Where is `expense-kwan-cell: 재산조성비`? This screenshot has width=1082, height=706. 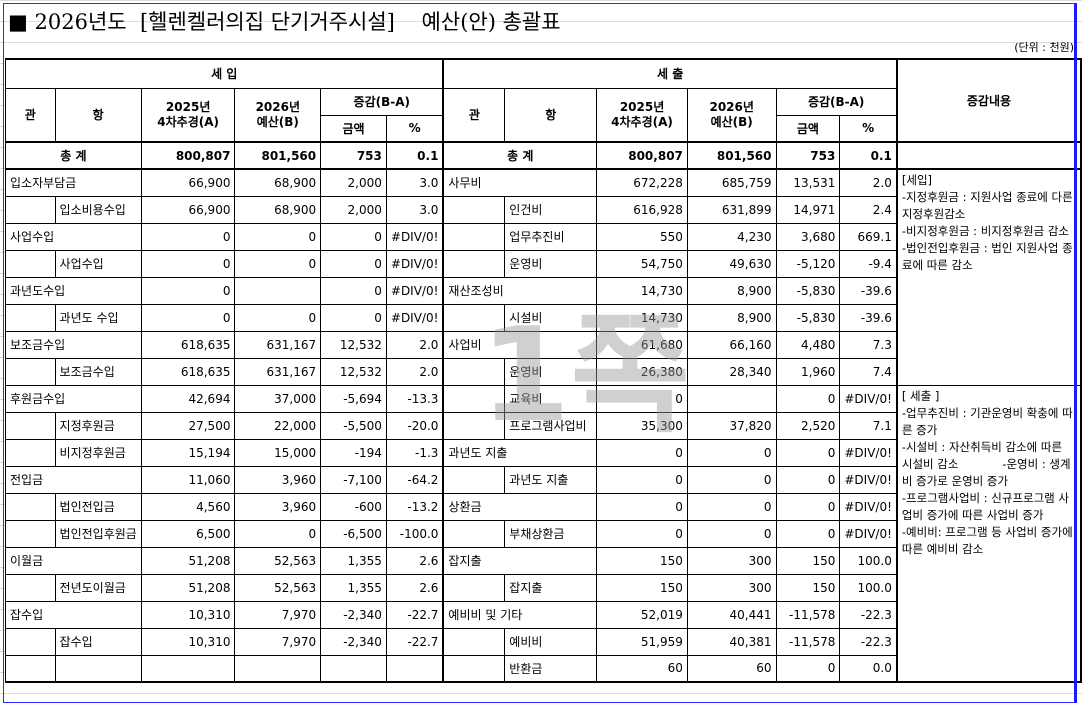
expense-kwan-cell: 재산조성비 is located at coordinates (520, 290).